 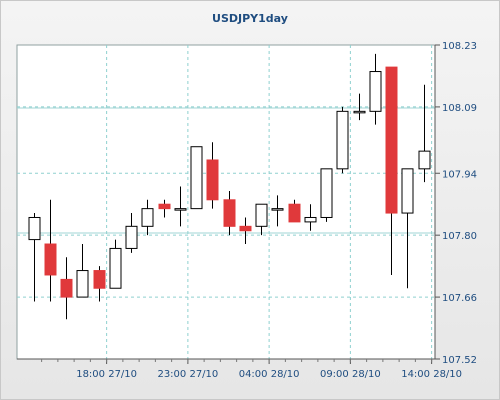 What do you see at coordinates (269, 374) in the screenshot?
I see `x-tick-label: 04:00 28/10` at bounding box center [269, 374].